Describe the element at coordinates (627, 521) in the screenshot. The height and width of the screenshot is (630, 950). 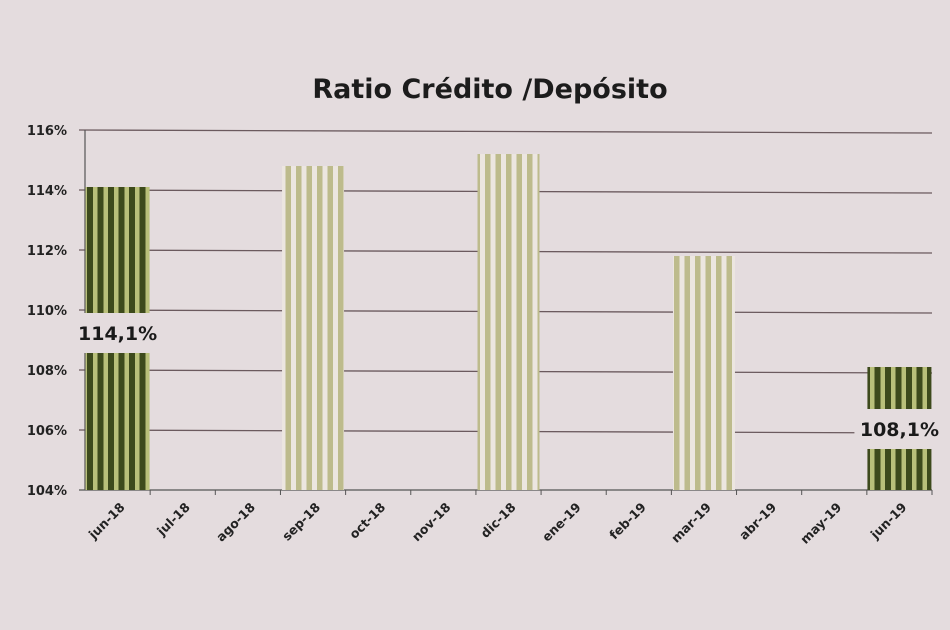
I see `x-tick-label: feb-19` at that location.